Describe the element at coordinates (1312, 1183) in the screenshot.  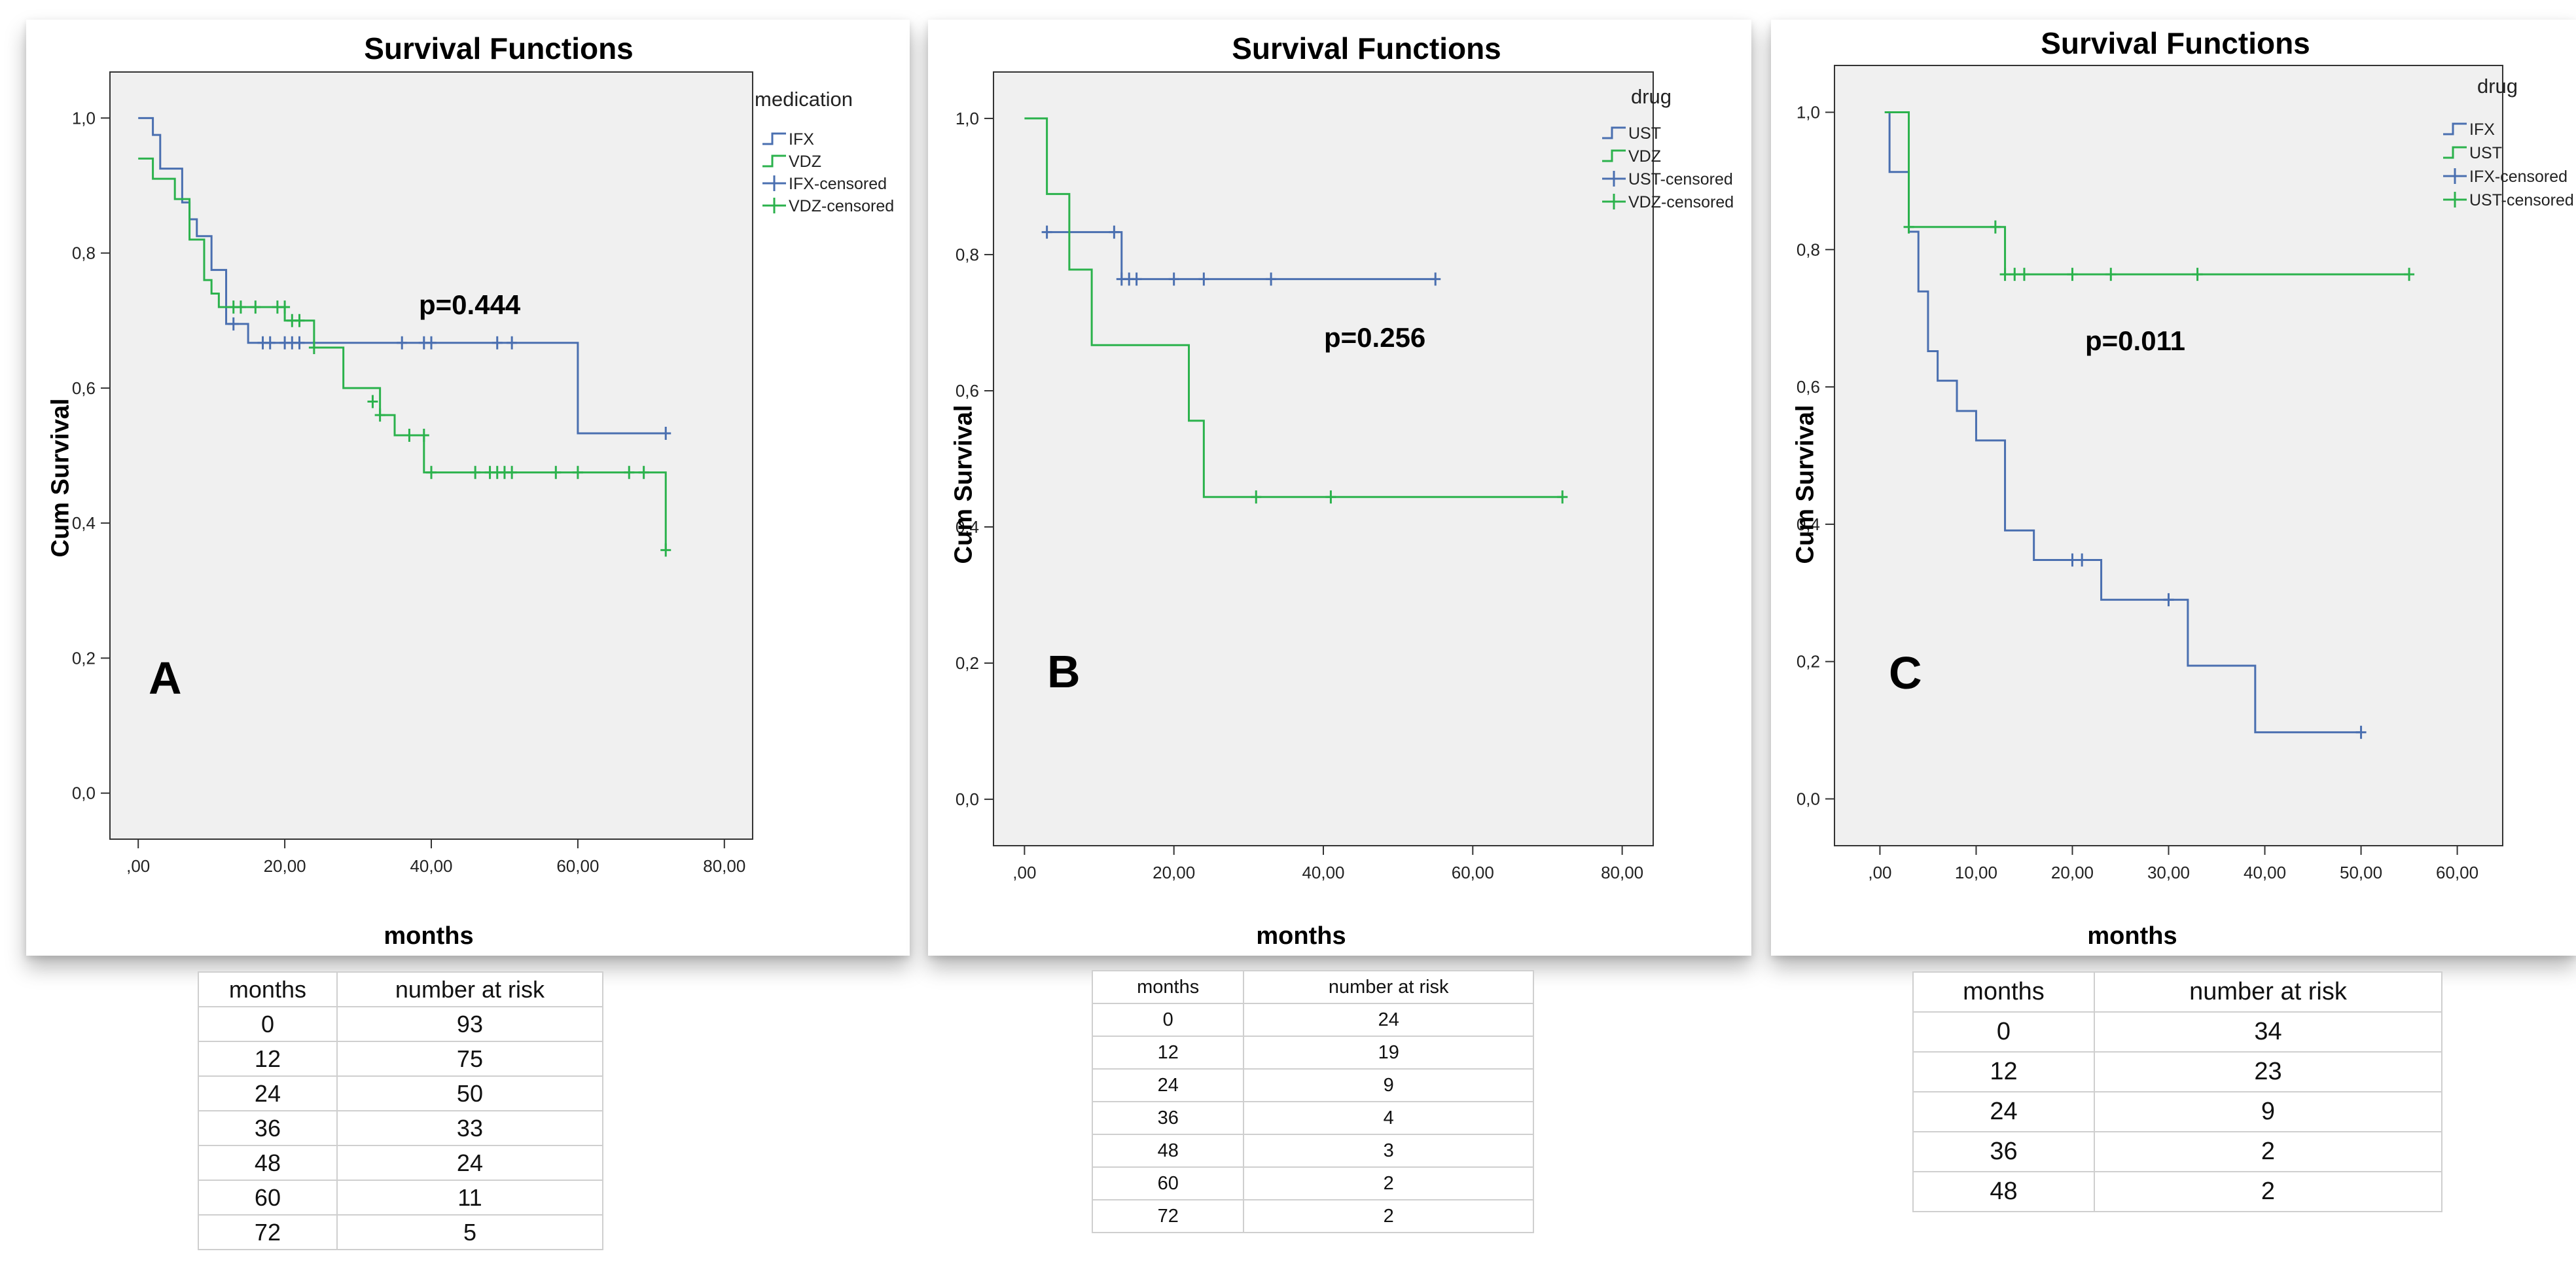
I see `table-row: 60 2` at that location.